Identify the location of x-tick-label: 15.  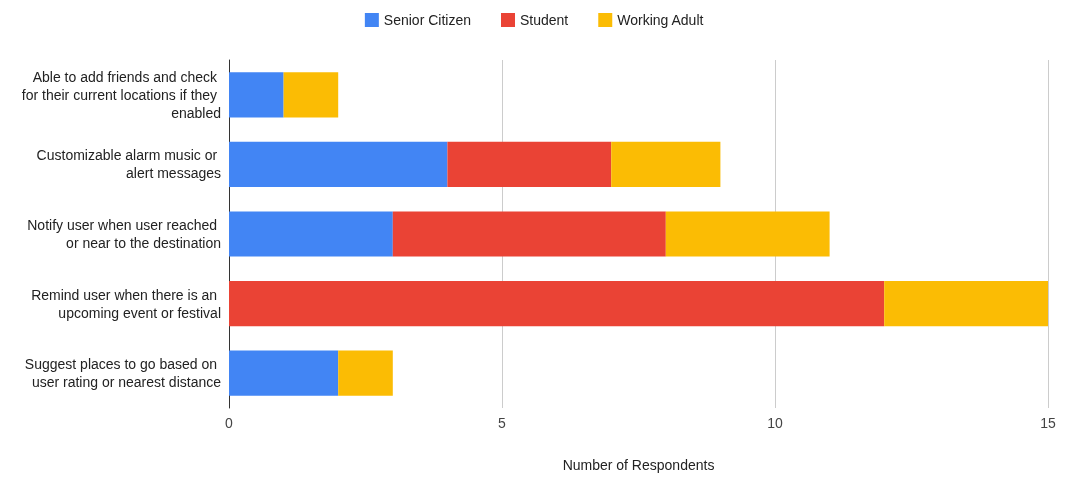
(1048, 423).